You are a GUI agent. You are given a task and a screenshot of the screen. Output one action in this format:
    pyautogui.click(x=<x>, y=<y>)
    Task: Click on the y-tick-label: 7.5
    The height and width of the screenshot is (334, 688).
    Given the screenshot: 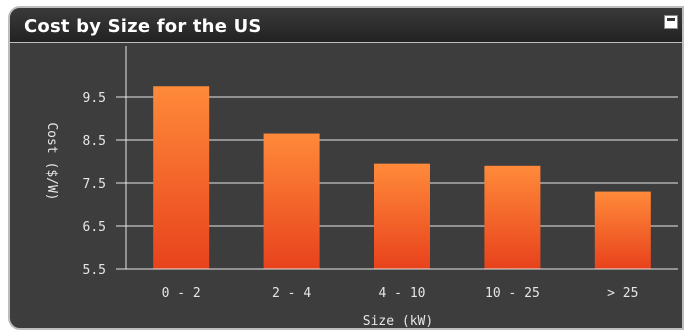 What is the action you would take?
    pyautogui.click(x=94, y=184)
    